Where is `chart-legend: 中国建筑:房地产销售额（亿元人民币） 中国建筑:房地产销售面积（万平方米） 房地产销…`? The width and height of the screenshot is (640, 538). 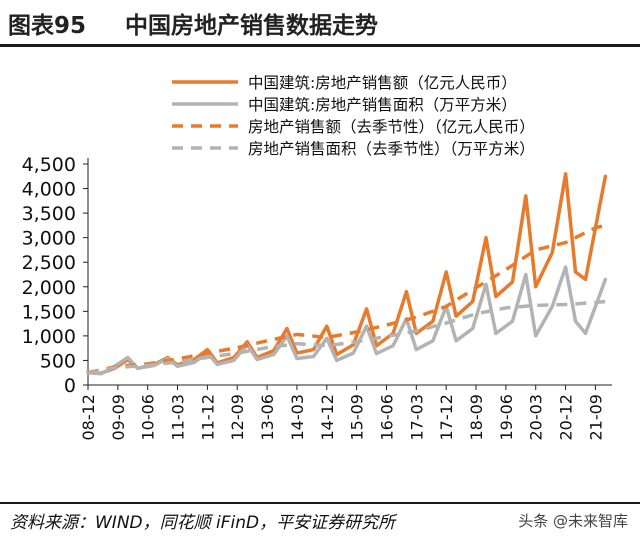
chart-legend: 中国建筑:房地产销售额（亿元人民币） 中国建筑:房地产销售面积（万平方米） 房地产销… is located at coordinates (353, 116).